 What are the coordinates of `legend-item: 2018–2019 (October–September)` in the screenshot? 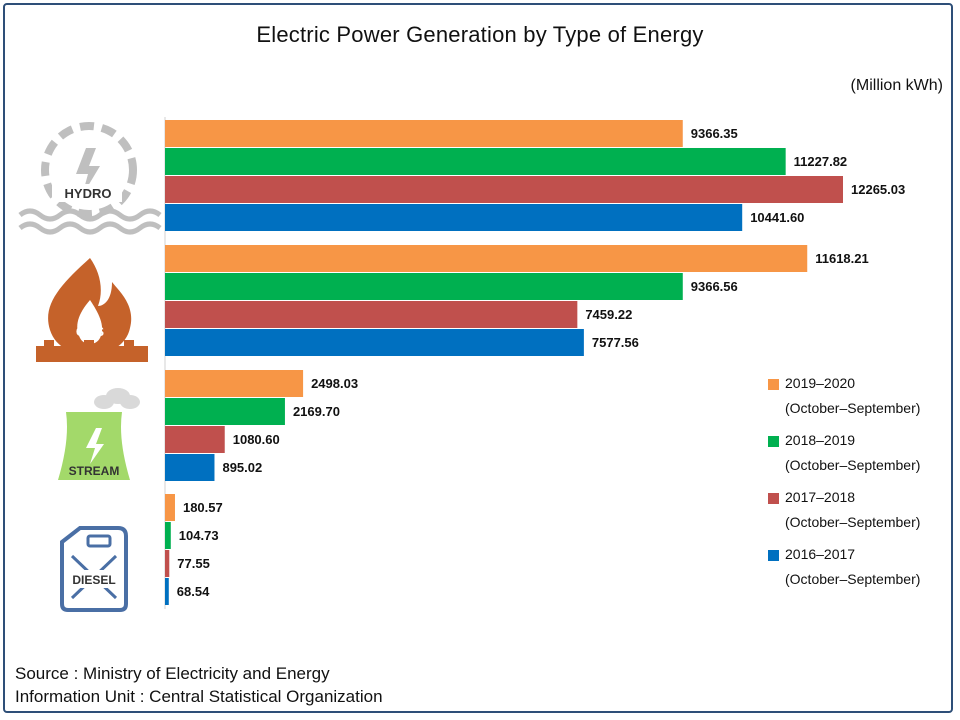 It's located at (858, 457).